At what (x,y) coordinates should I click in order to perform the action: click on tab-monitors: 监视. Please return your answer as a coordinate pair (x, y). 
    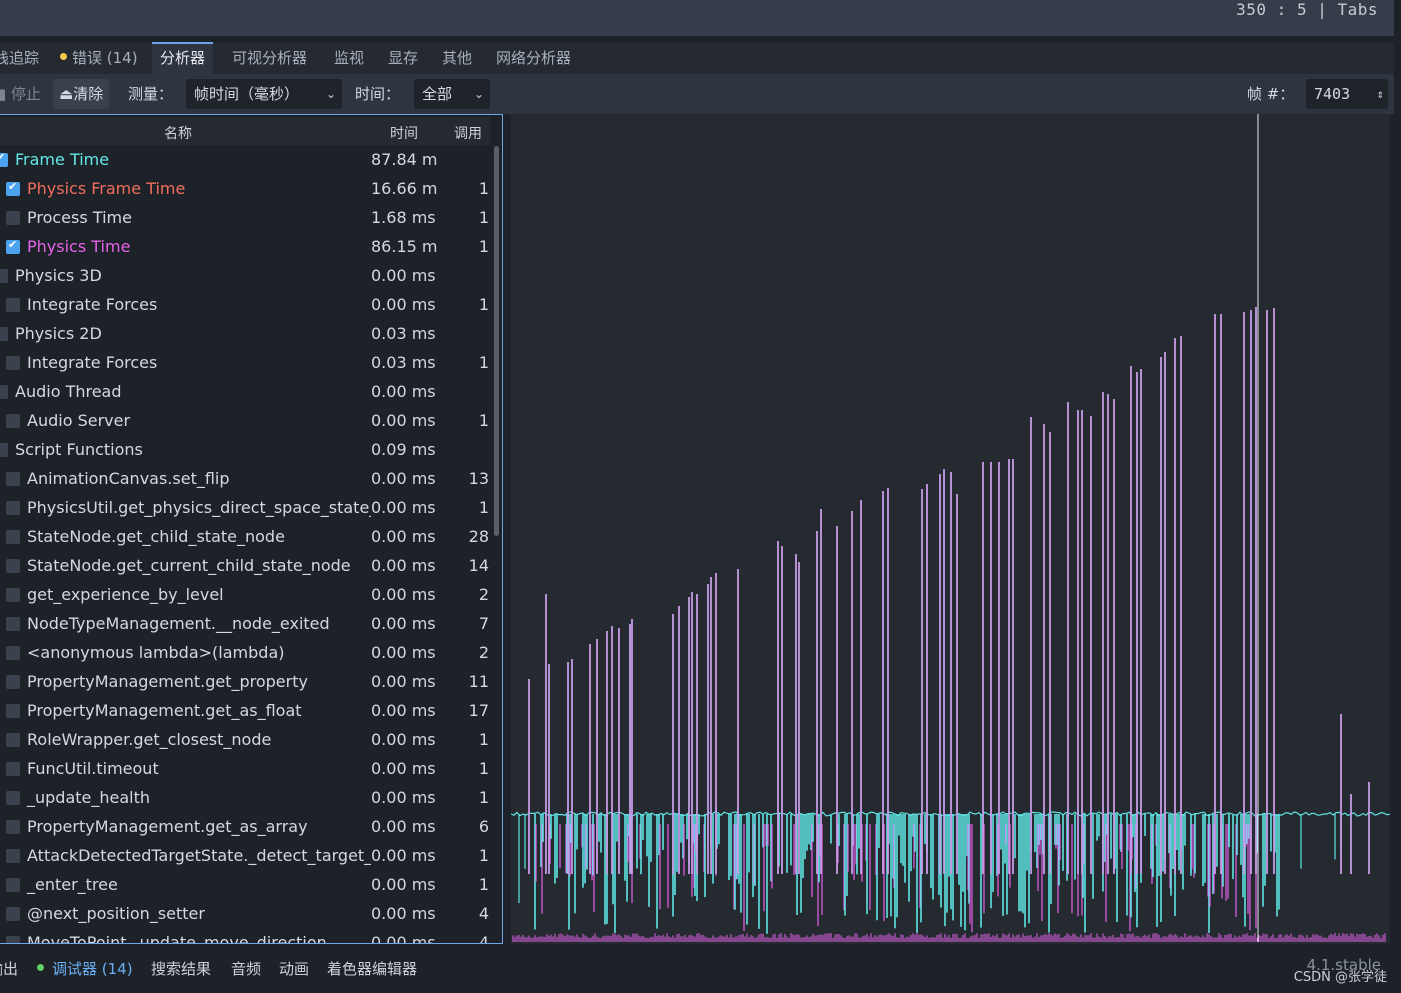
    Looking at the image, I should click on (349, 58).